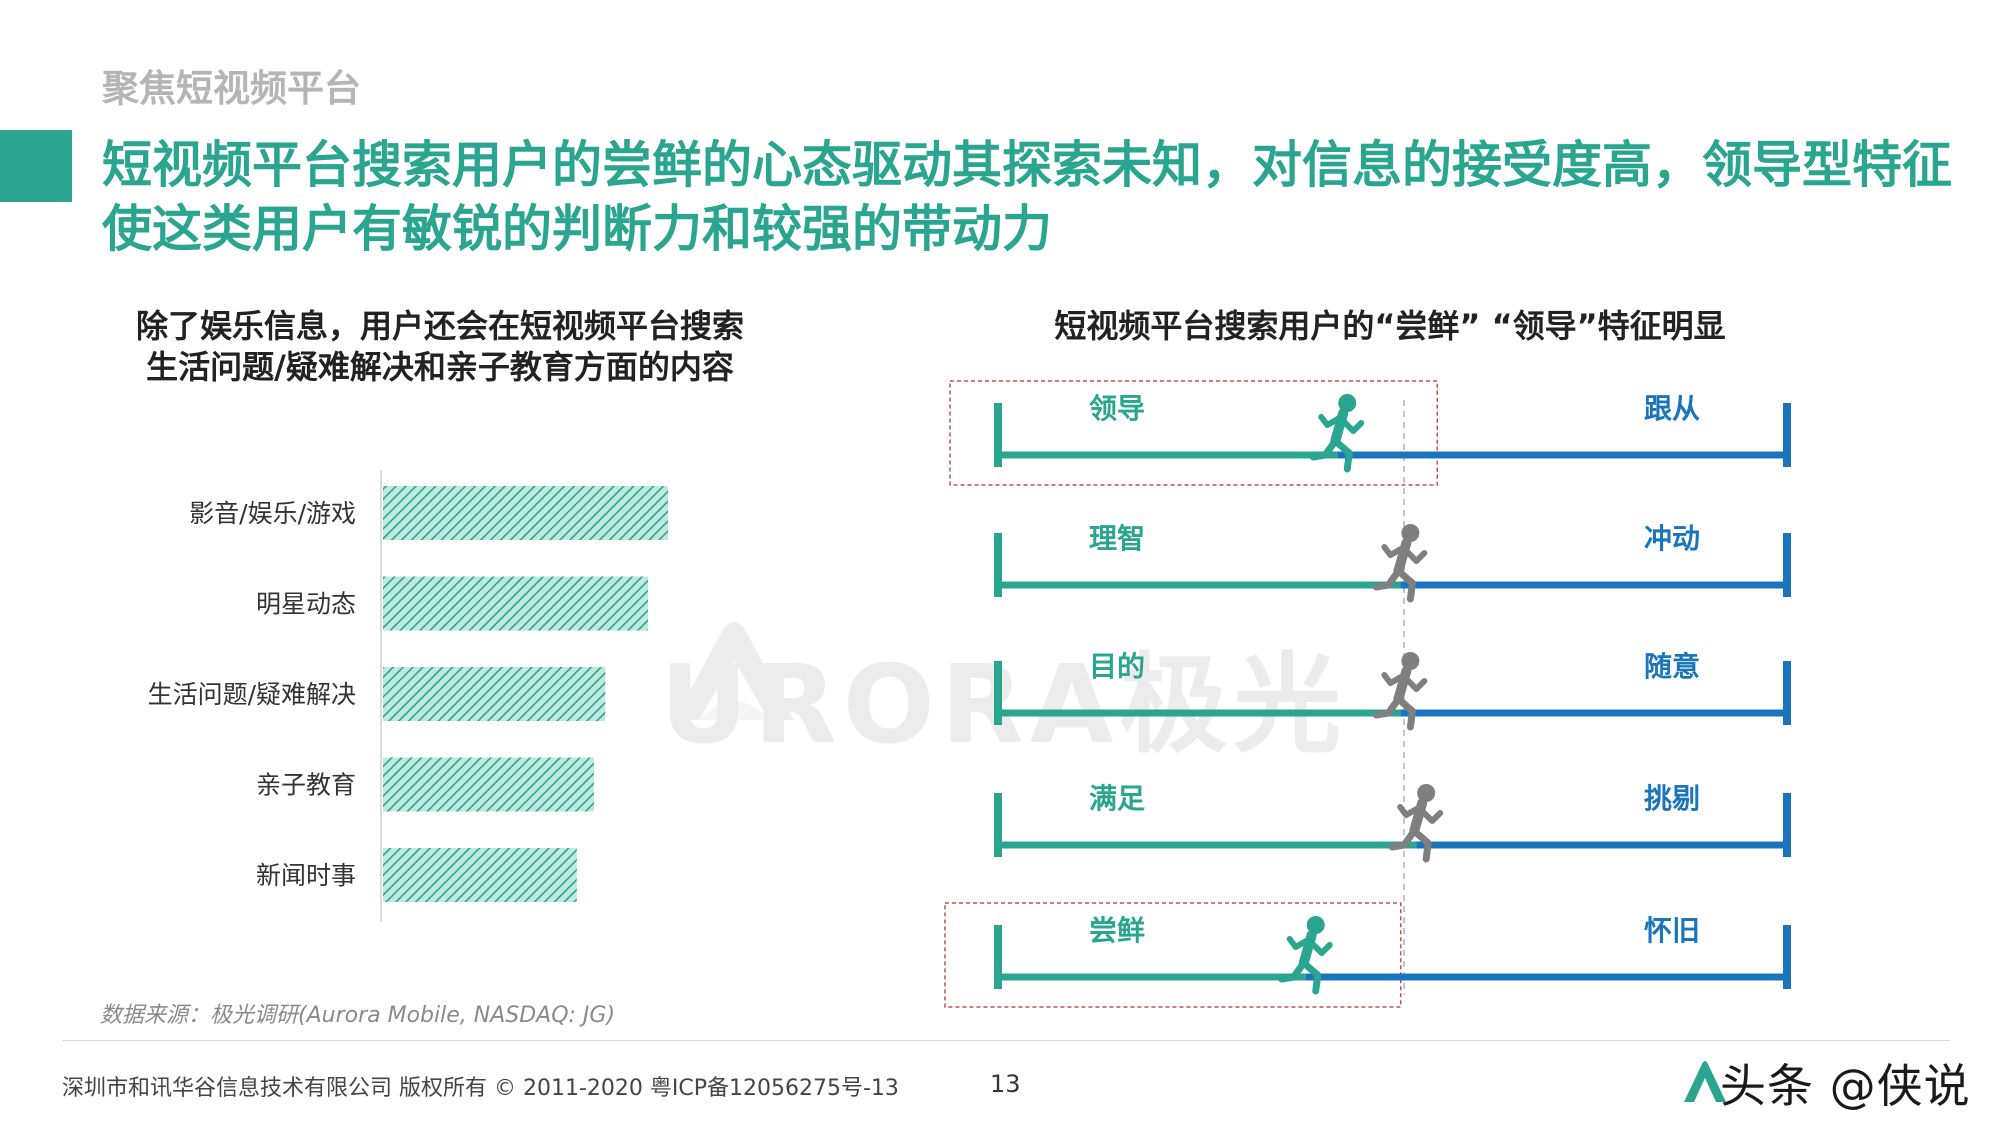 The image size is (2000, 1125). What do you see at coordinates (1117, 930) in the screenshot?
I see `trait-left-label: 尝鲜` at bounding box center [1117, 930].